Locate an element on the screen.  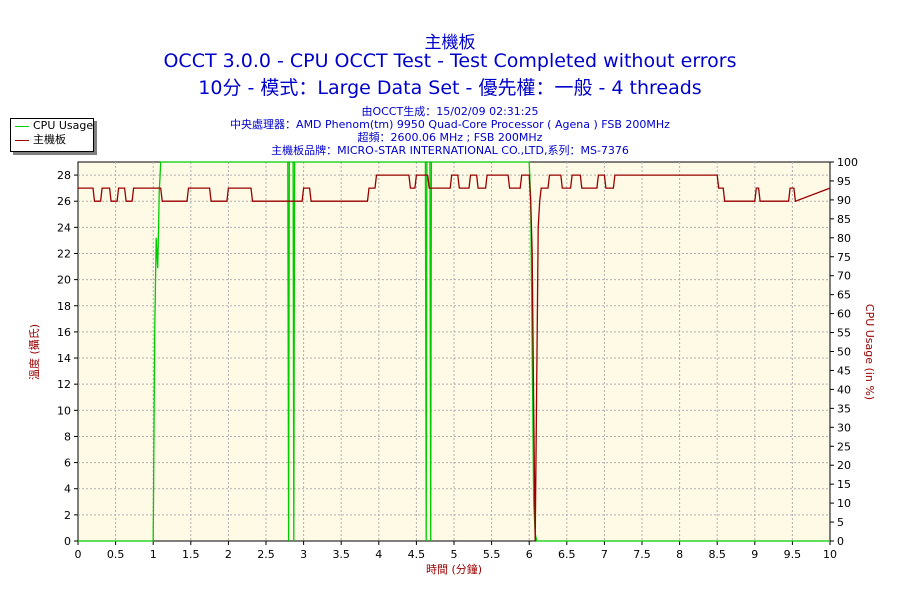
y-left-tick-label: 12 is located at coordinates (64, 384).